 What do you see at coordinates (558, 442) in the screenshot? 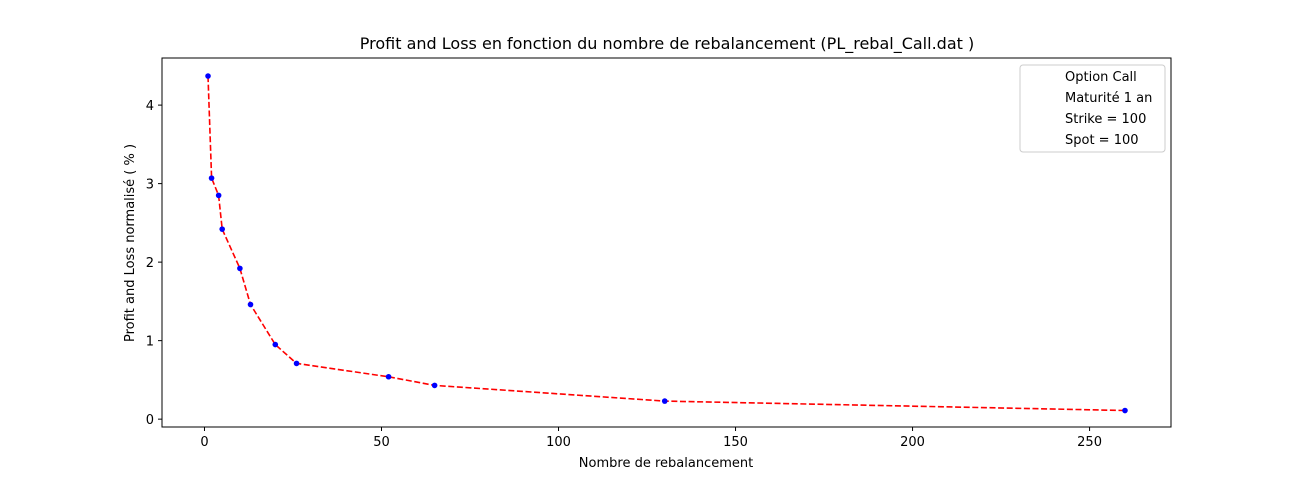
I see `x-tick-label: 100` at bounding box center [558, 442].